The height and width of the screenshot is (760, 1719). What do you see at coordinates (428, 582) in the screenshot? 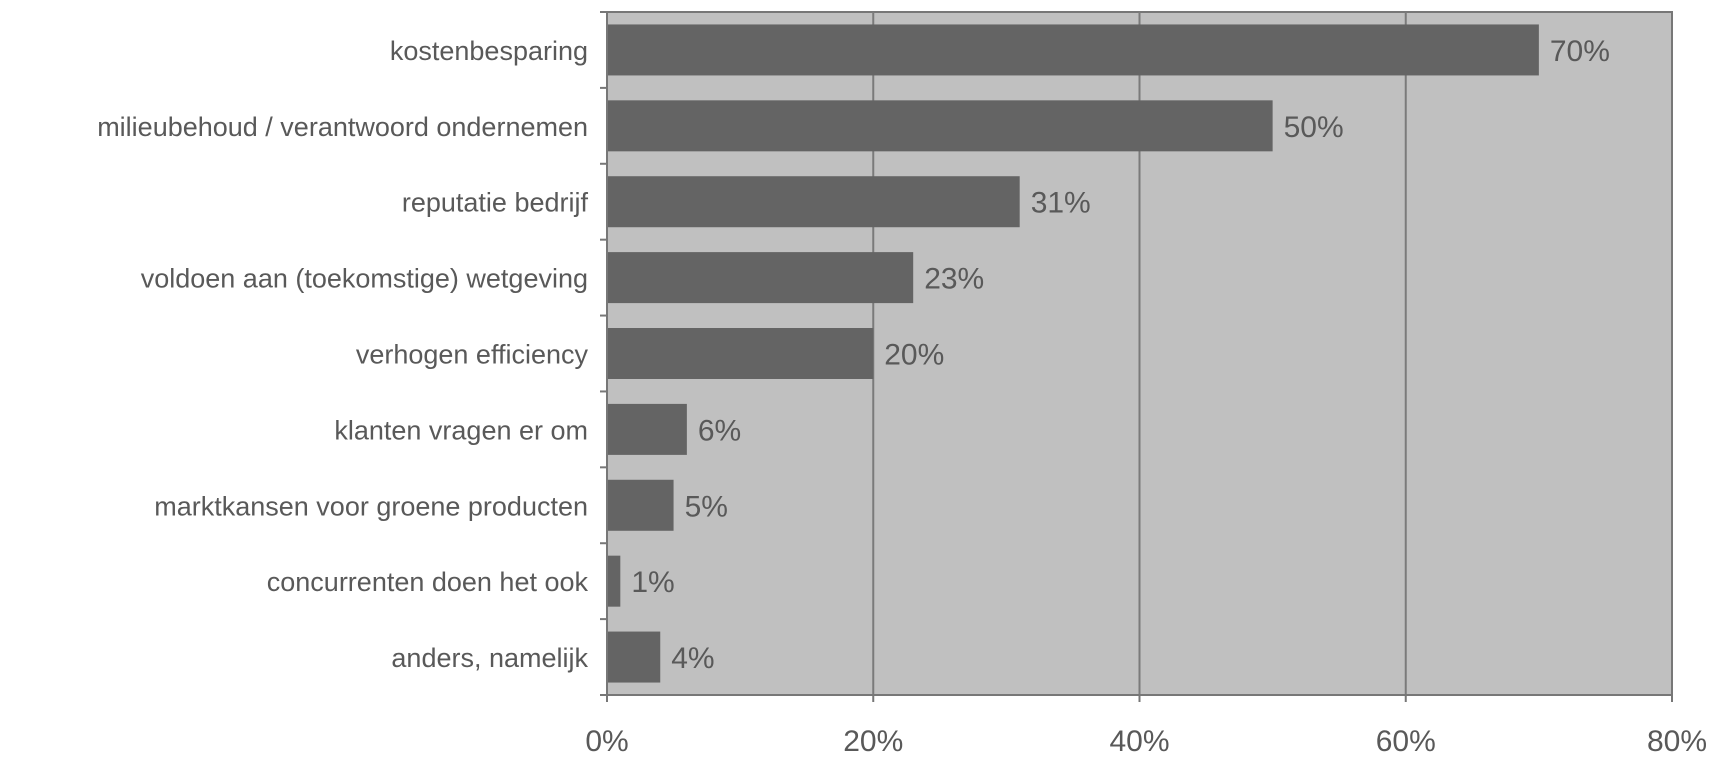
I see `category-label-7: concurrenten doen het ook` at bounding box center [428, 582].